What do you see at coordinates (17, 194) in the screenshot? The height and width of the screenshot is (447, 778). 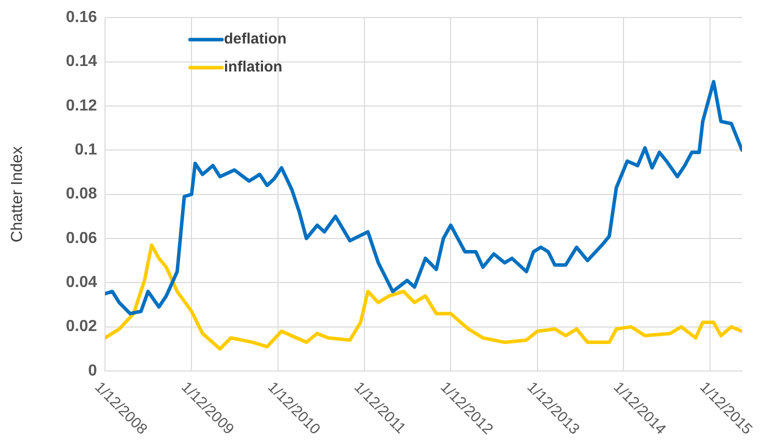 I see `y-axis-title: Chatter Index` at bounding box center [17, 194].